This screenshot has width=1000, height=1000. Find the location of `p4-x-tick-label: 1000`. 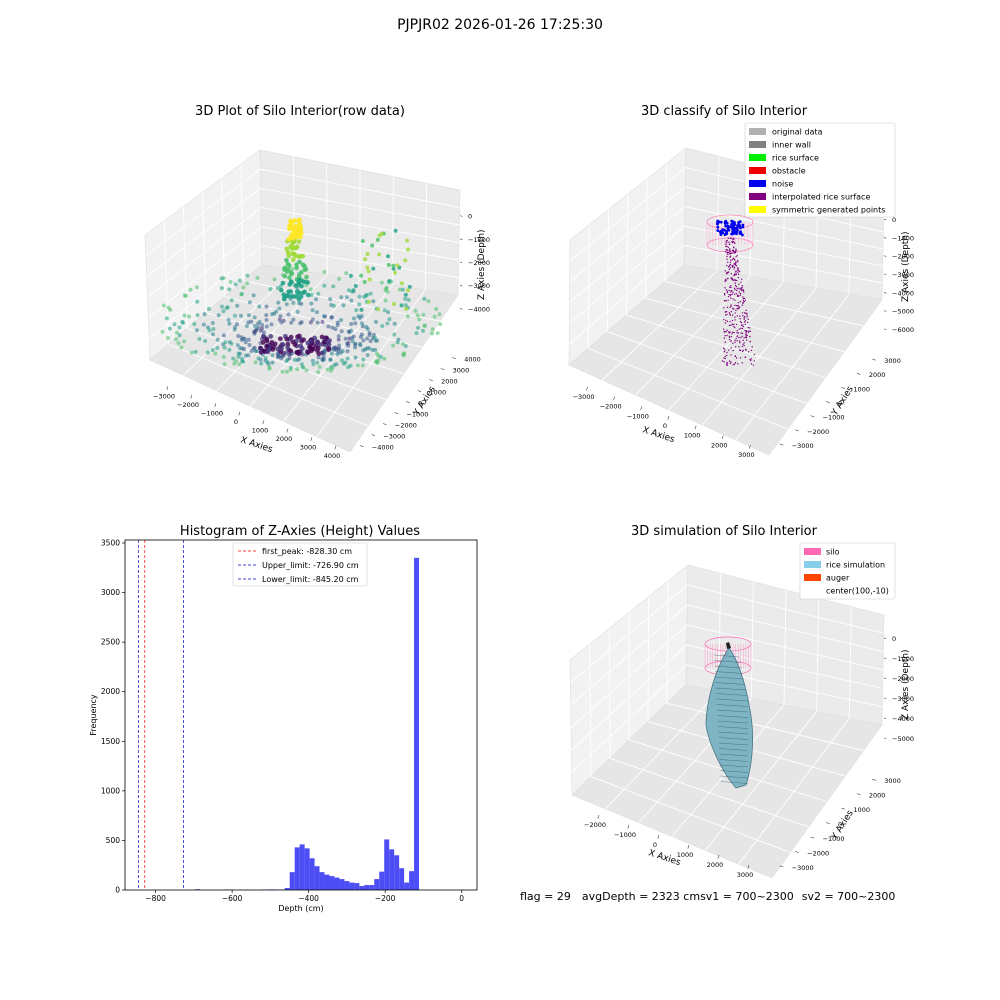

p4-x-tick-label: 1000 is located at coordinates (685, 855).